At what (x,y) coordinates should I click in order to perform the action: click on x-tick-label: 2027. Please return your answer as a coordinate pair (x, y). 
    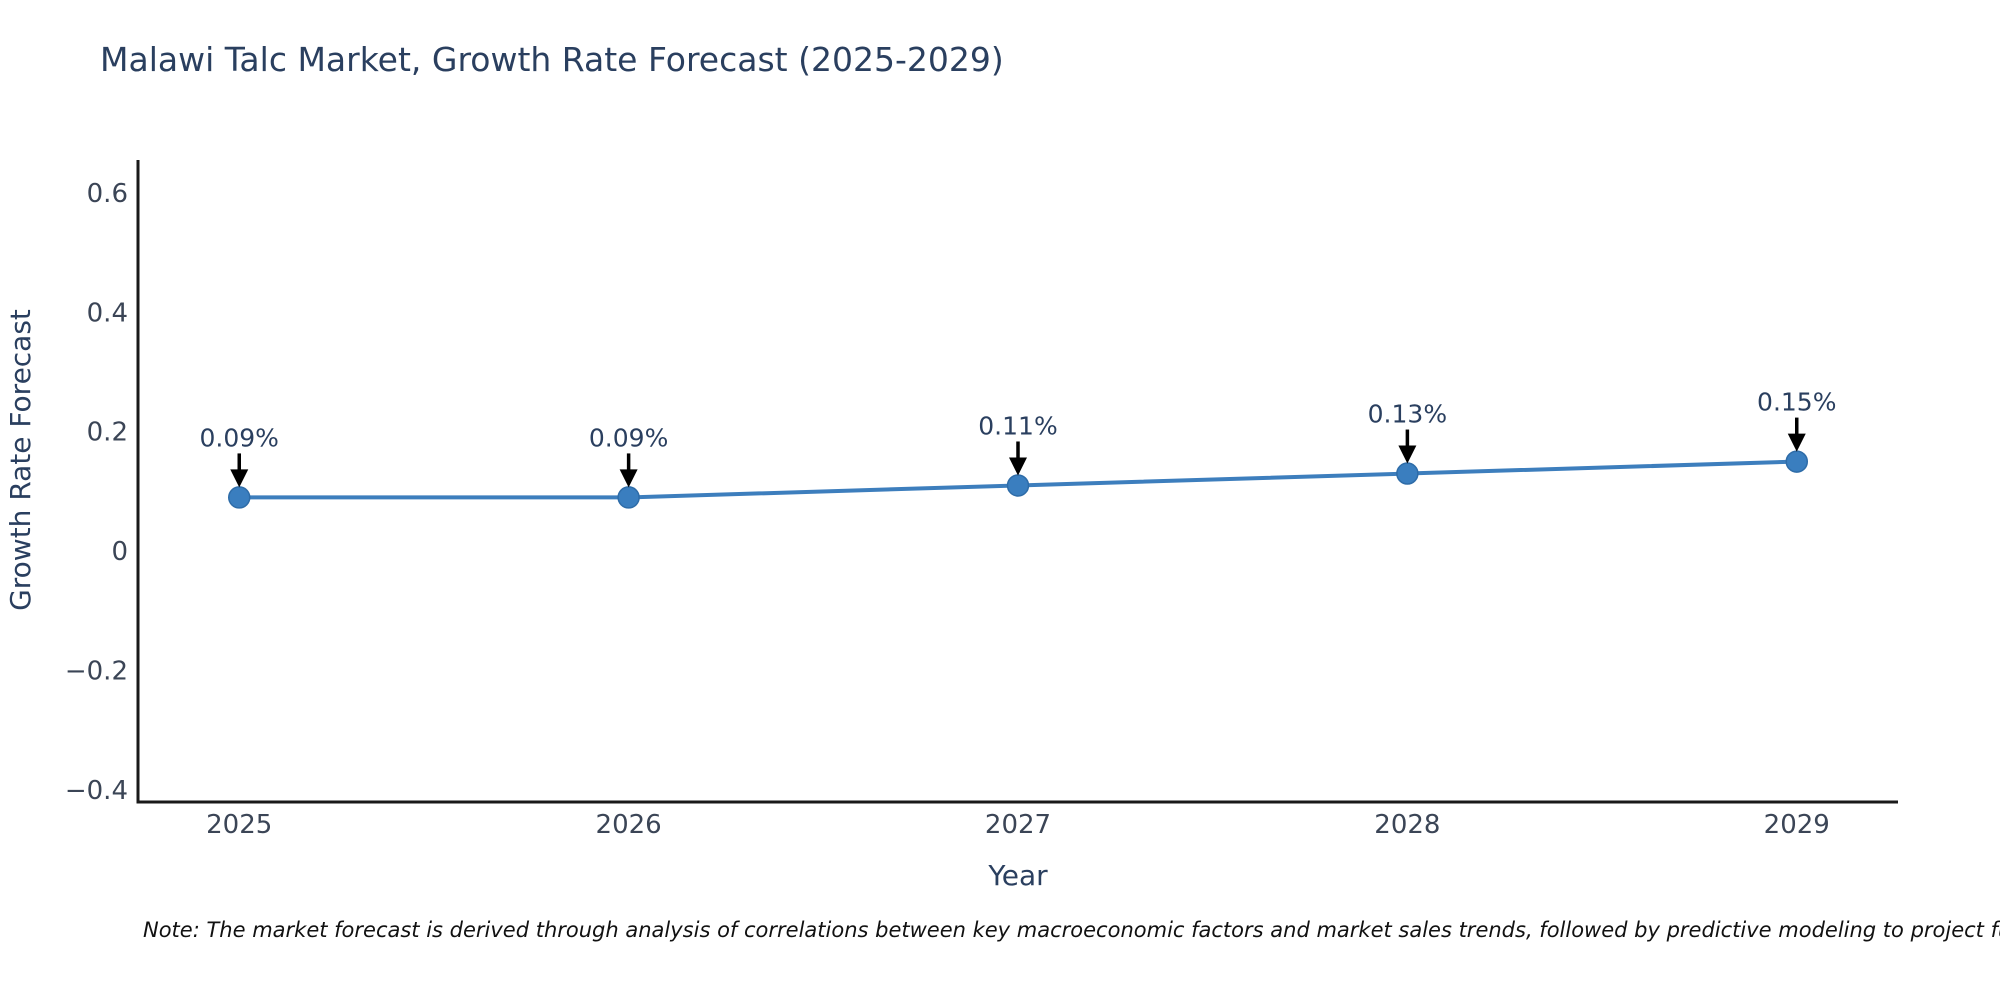
    Looking at the image, I should click on (1018, 825).